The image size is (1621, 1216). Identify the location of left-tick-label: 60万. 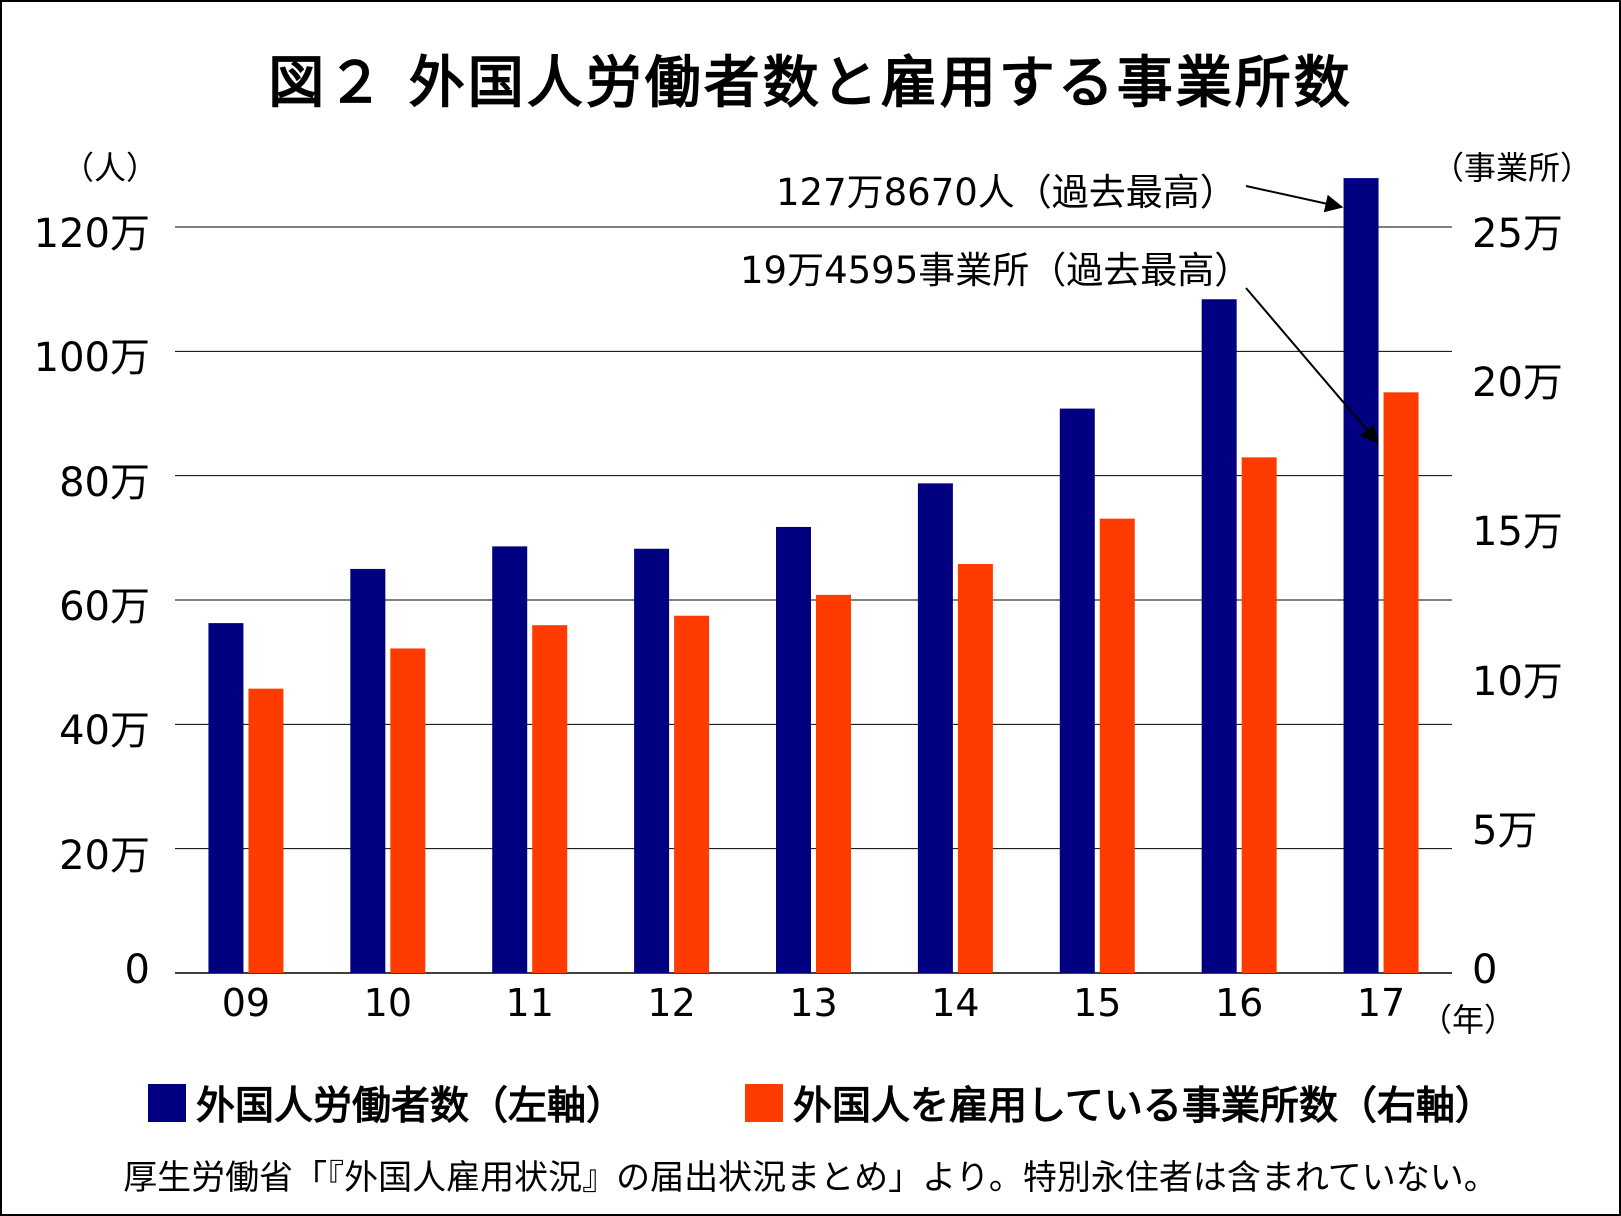
(104, 607).